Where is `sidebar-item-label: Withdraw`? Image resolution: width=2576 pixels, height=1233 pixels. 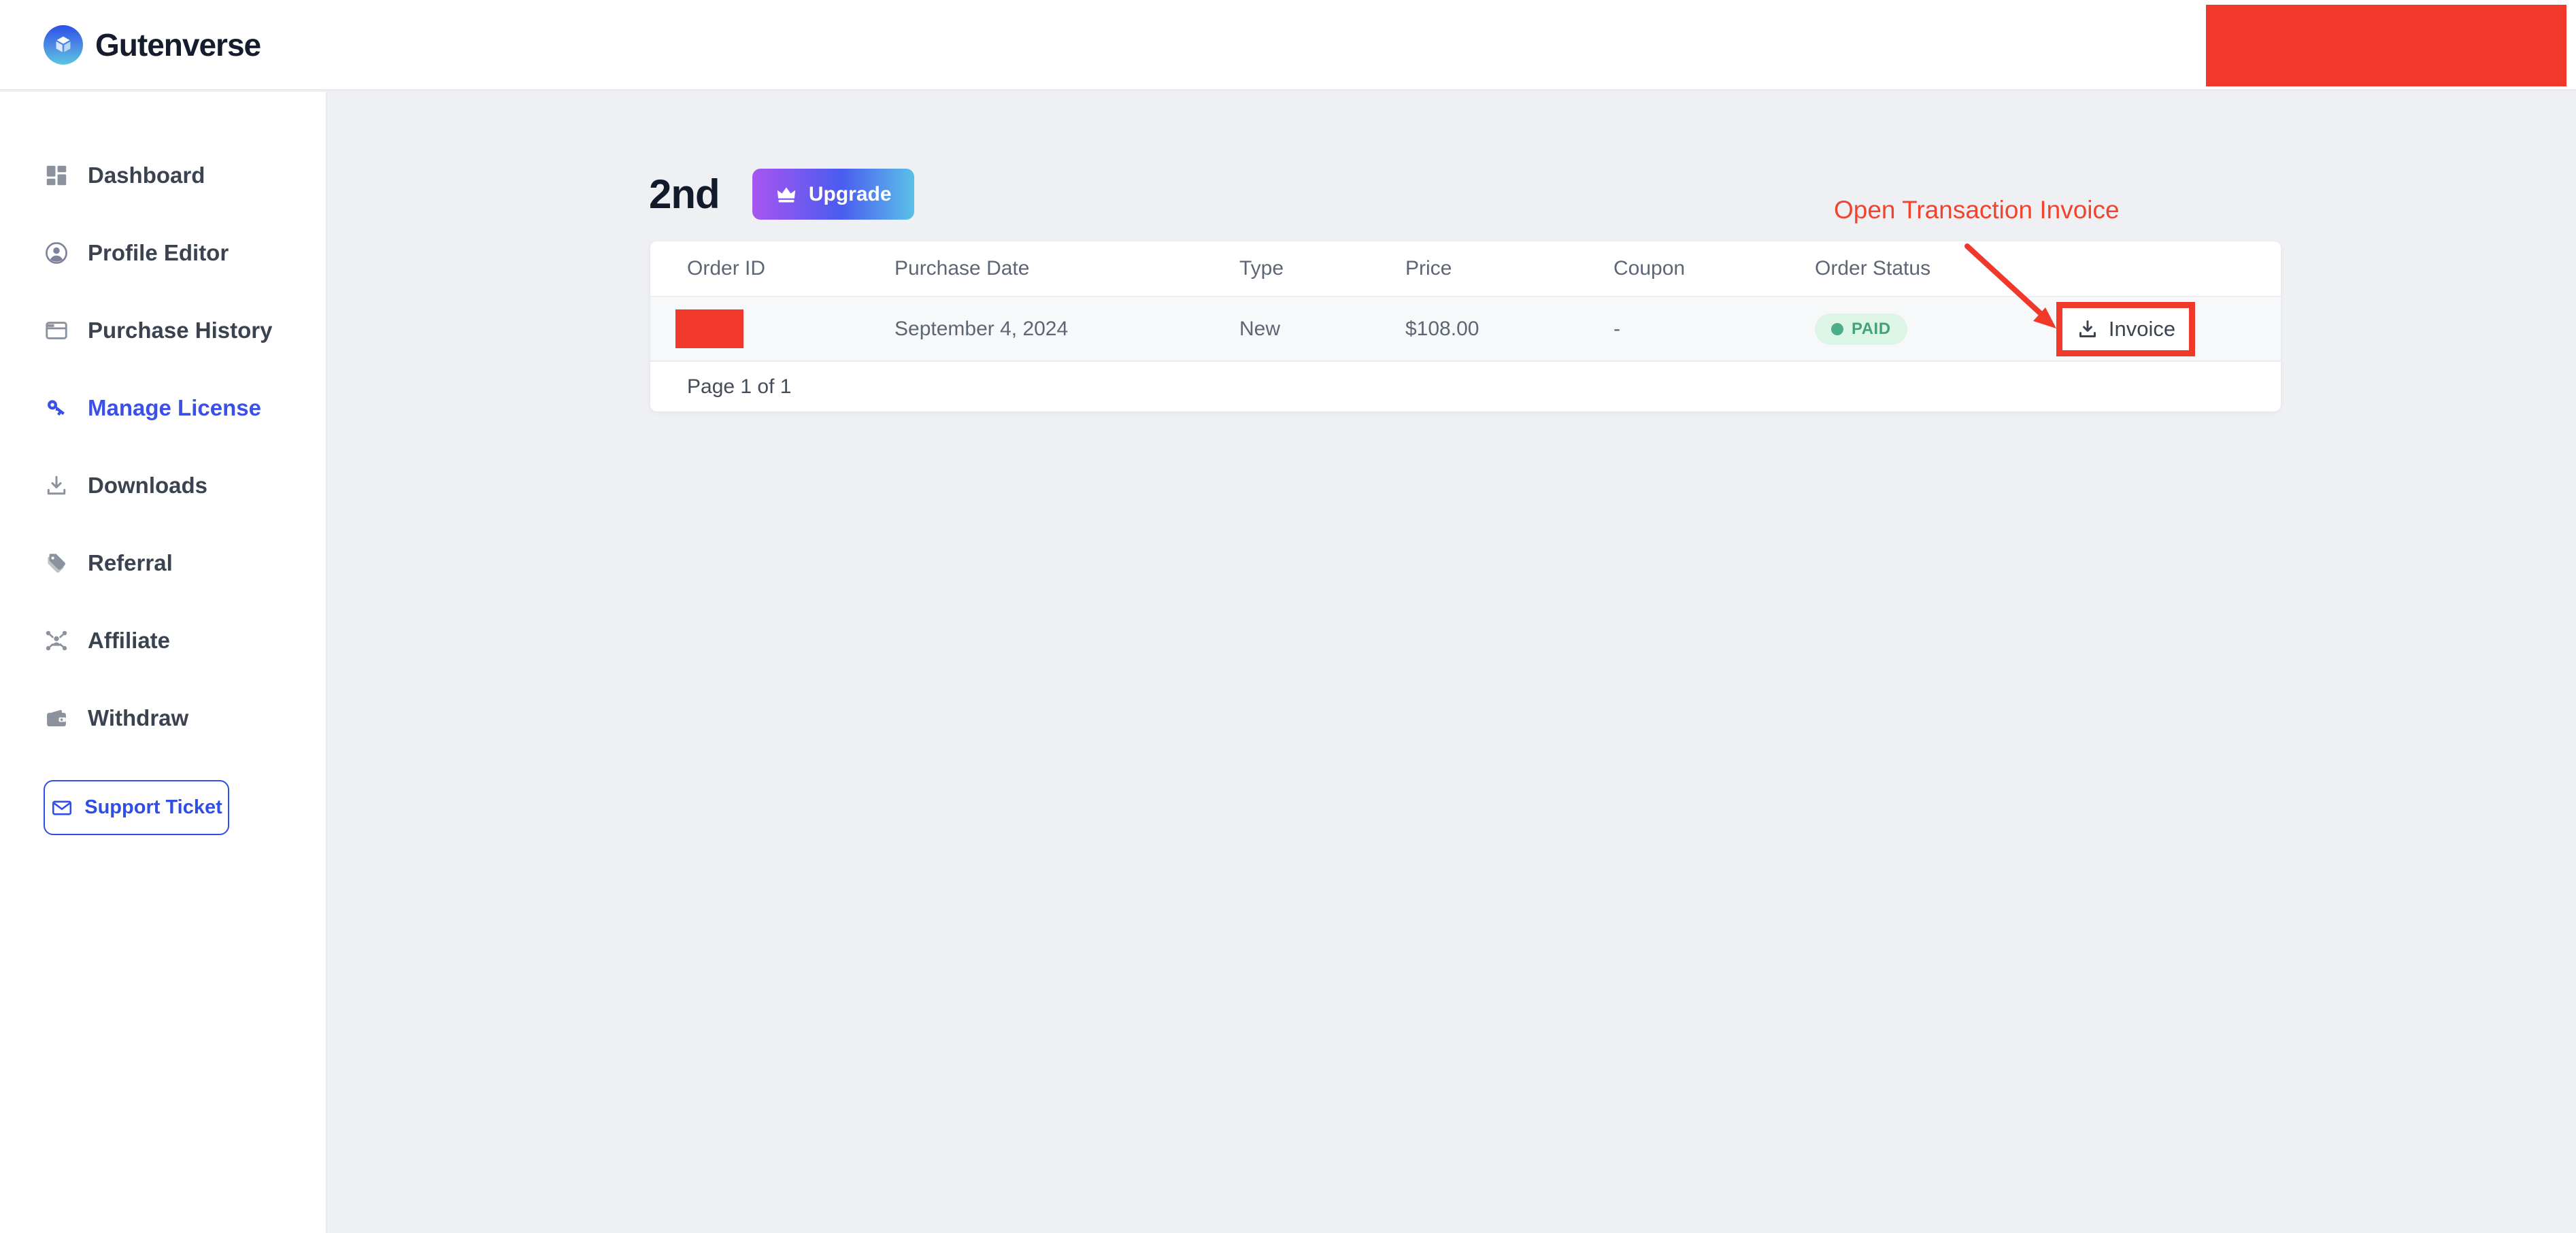
sidebar-item-label: Withdraw is located at coordinates (138, 718).